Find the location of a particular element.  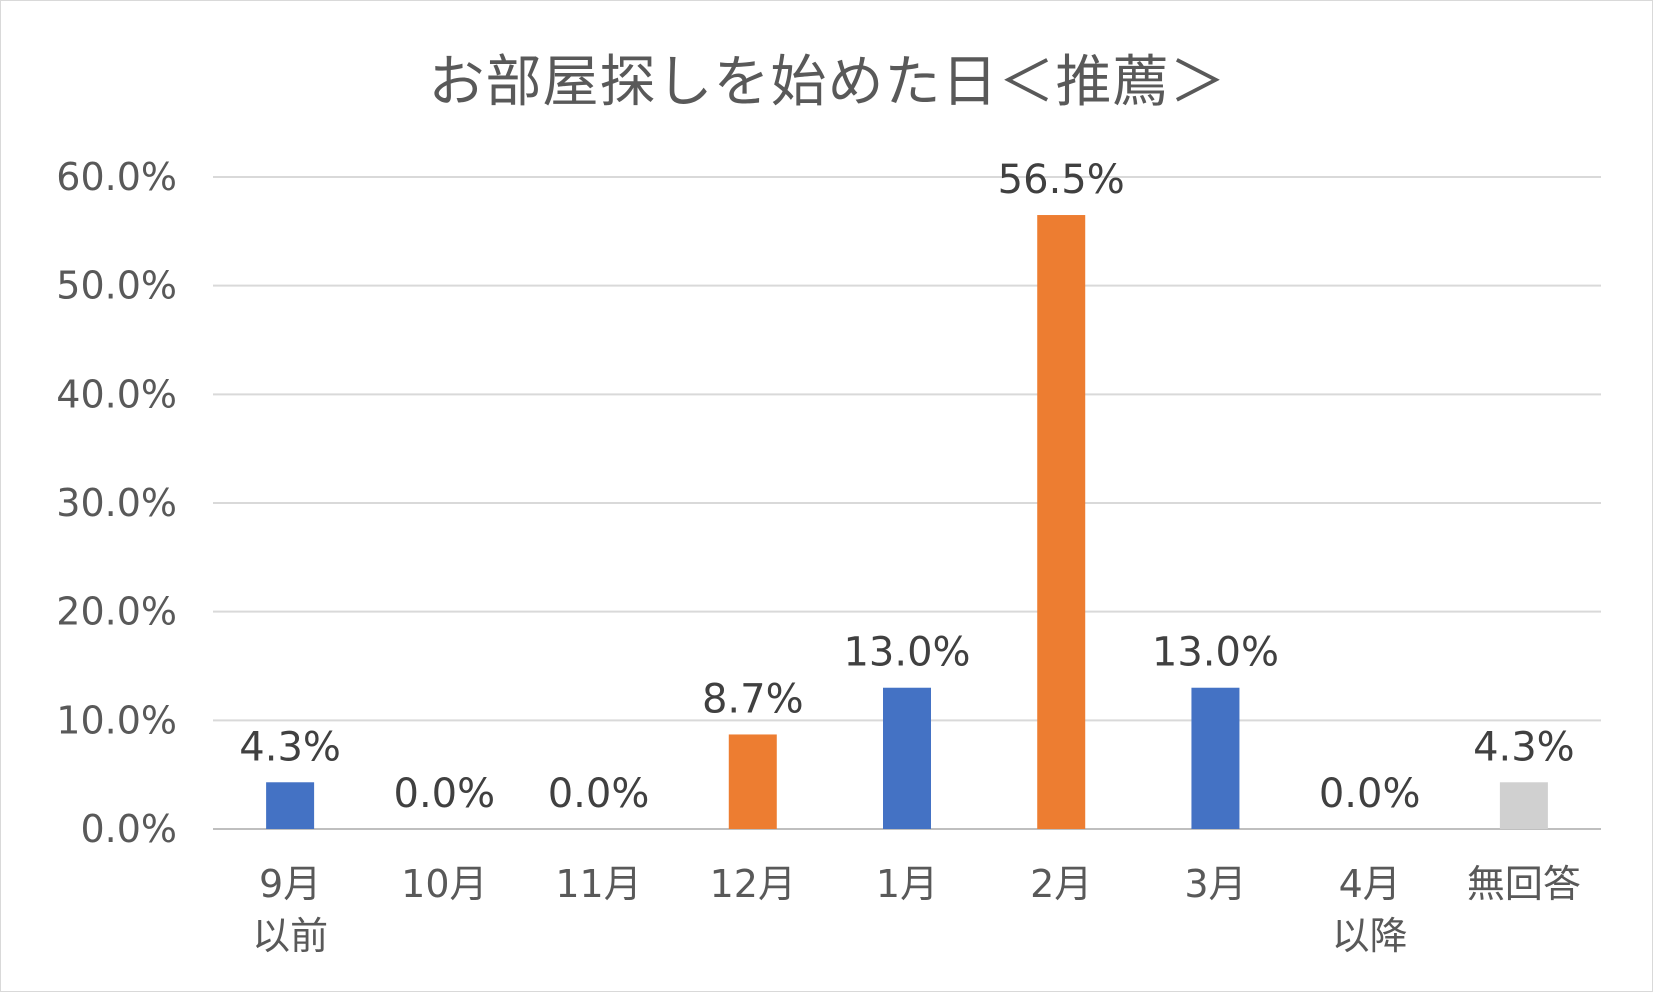

data-label: 8.7% is located at coordinates (753, 699).